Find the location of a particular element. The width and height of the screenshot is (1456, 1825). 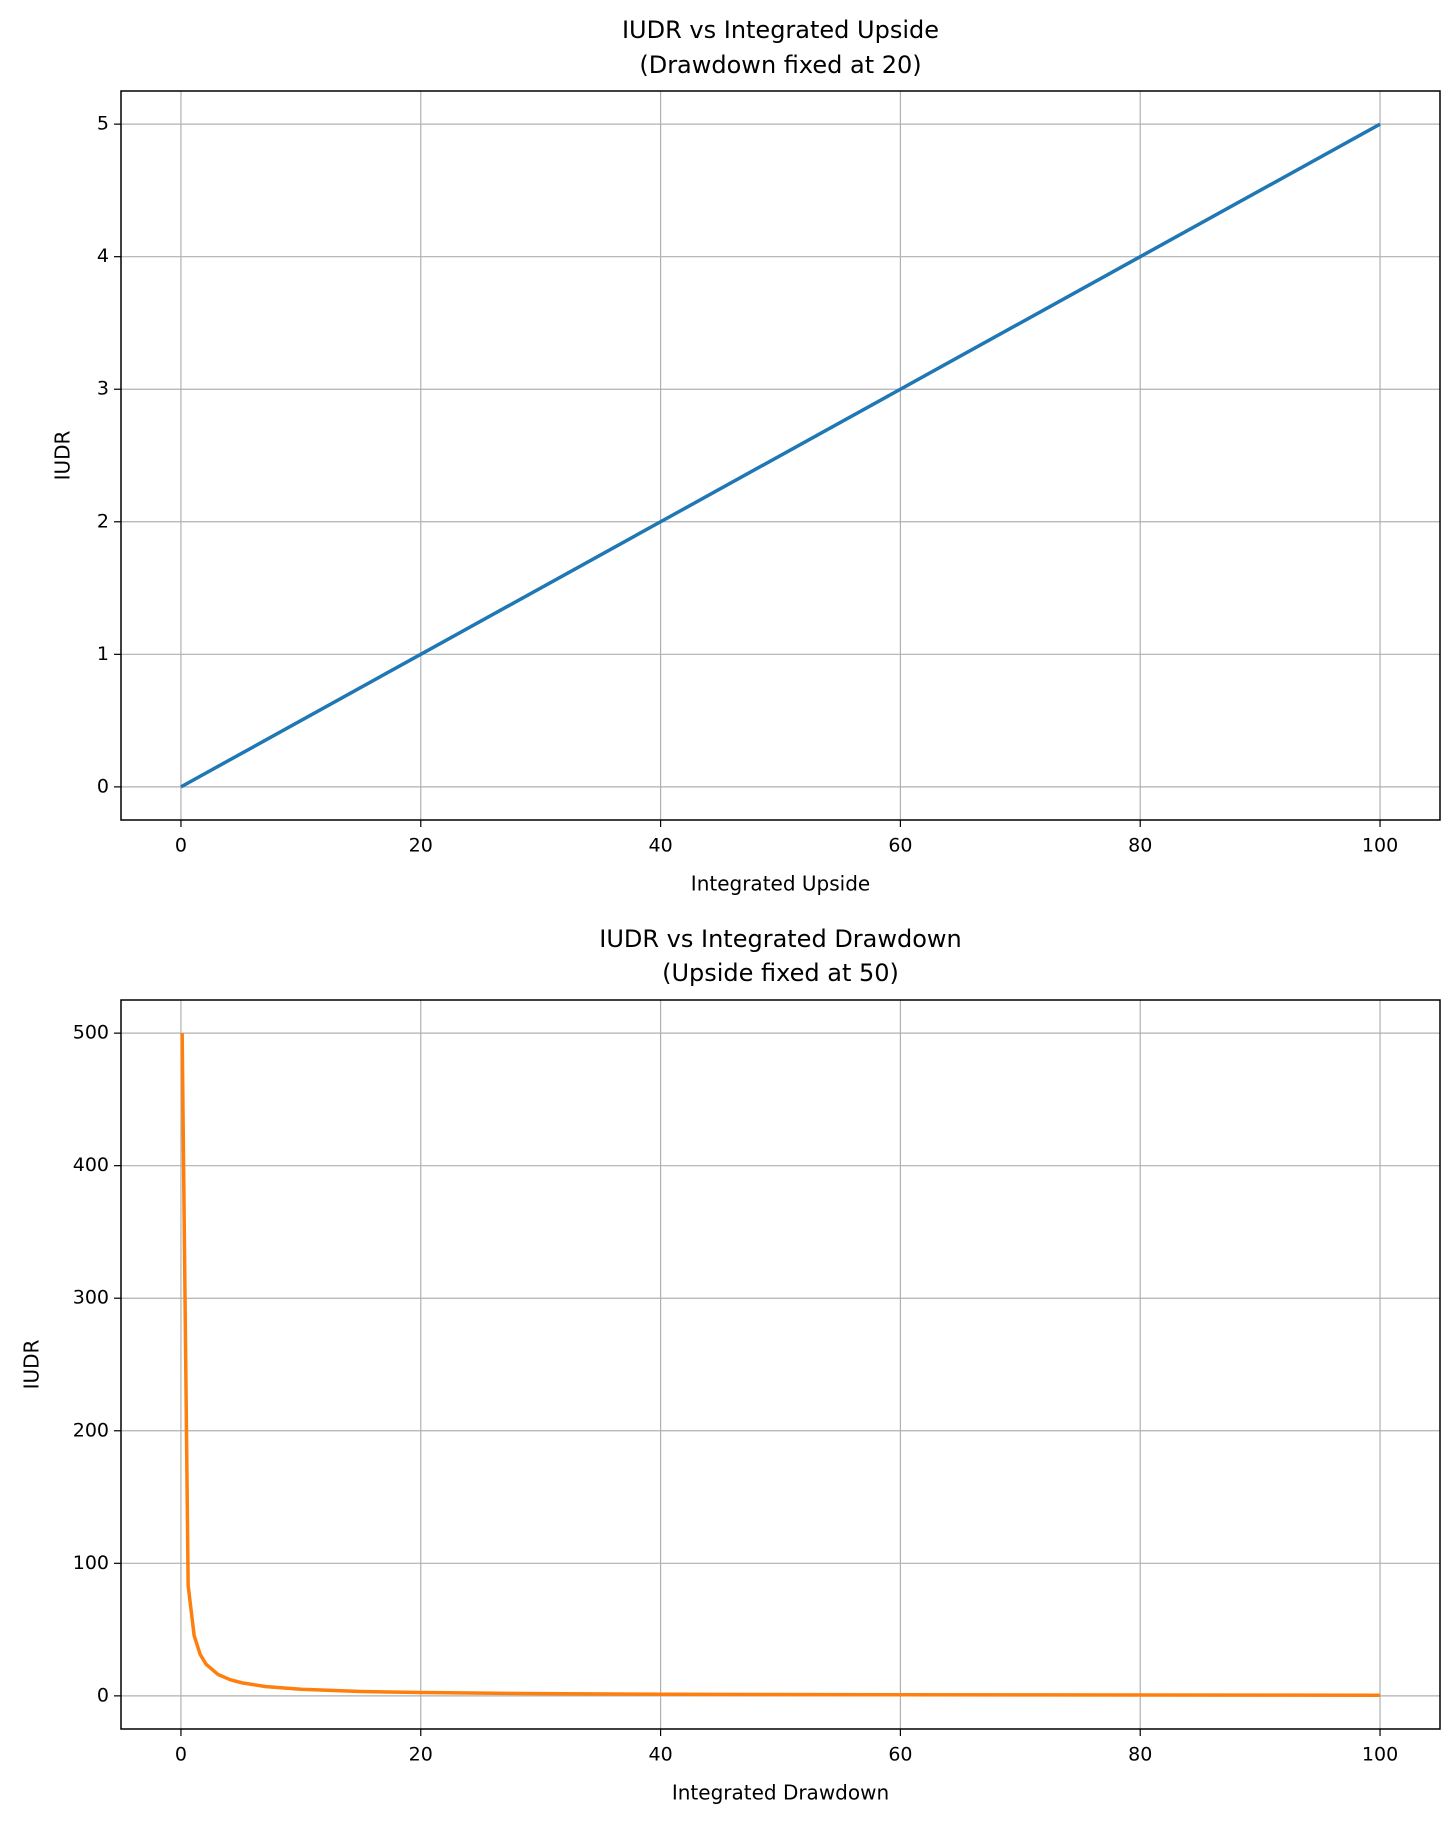

y-tick-label: 200 is located at coordinates (91, 1430).